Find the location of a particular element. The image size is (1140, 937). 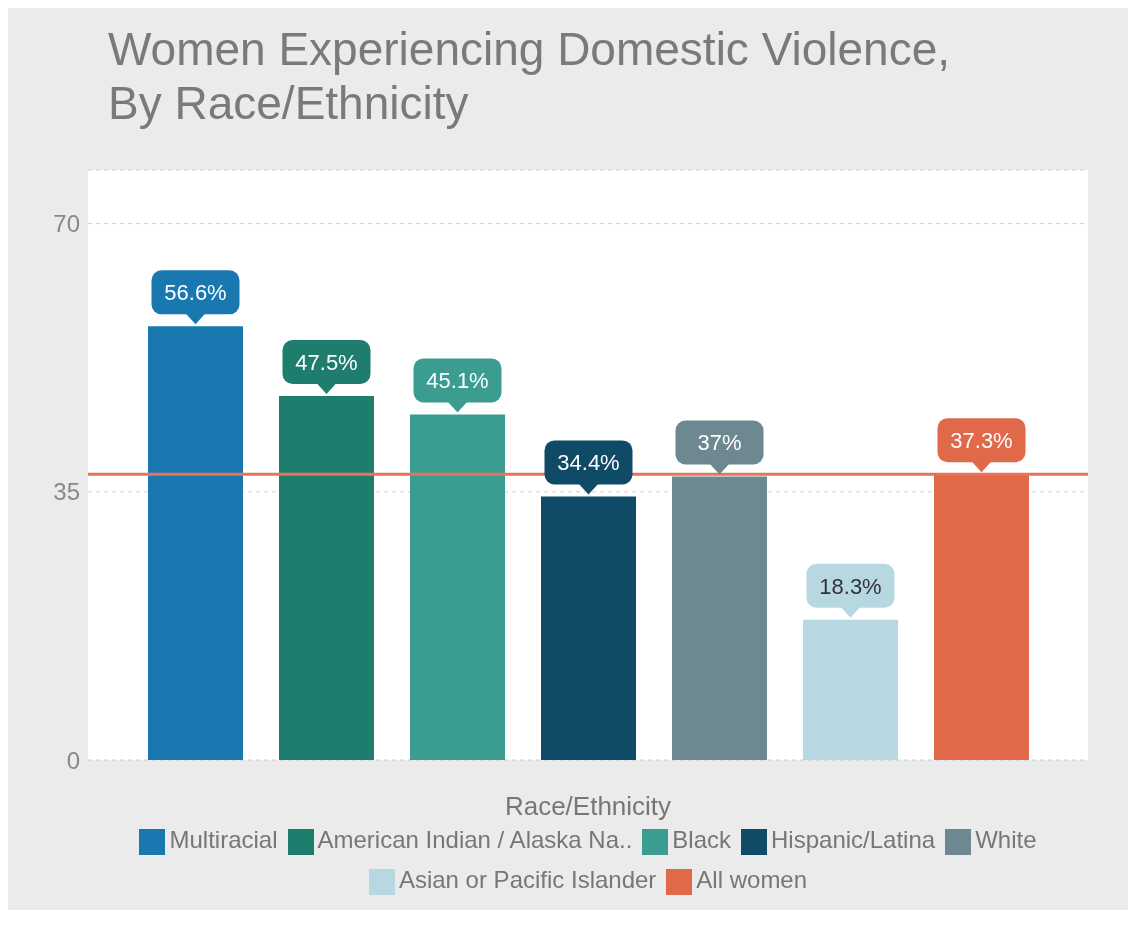

legend-label: All women is located at coordinates (752, 879).